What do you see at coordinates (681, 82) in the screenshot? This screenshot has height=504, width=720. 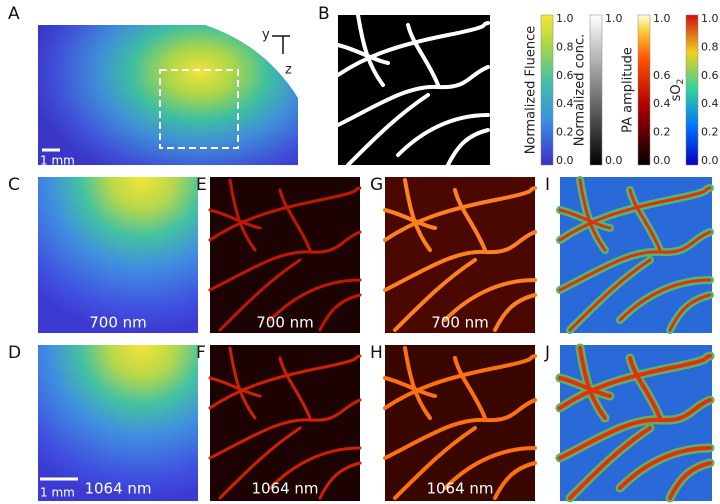 I see `colorbar-label-subscript: 2` at bounding box center [681, 82].